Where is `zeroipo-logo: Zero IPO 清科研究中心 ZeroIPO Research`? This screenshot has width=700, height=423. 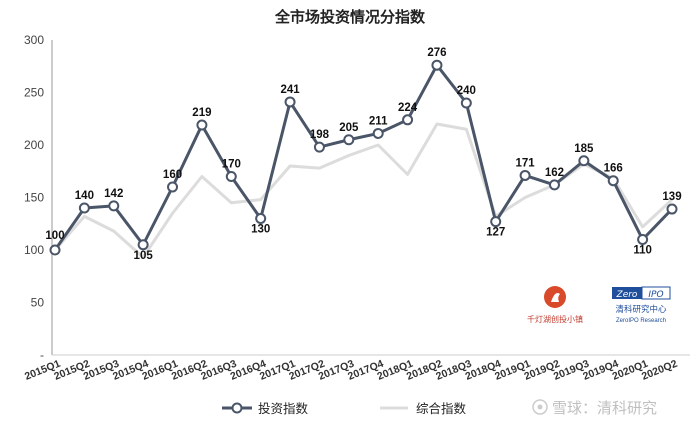 zeroipo-logo: Zero IPO 清科研究中心 ZeroIPO Research is located at coordinates (641, 305).